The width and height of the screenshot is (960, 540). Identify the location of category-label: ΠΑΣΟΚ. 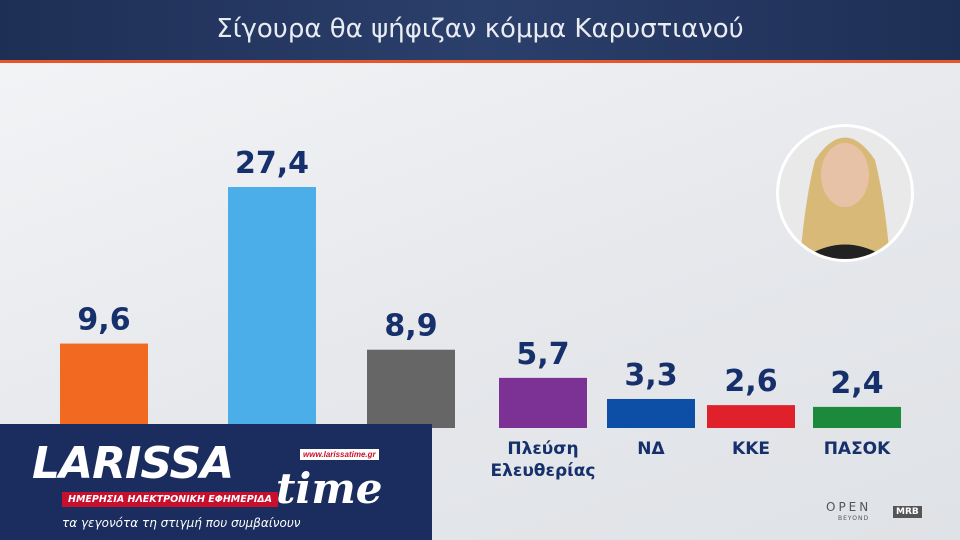
(857, 449).